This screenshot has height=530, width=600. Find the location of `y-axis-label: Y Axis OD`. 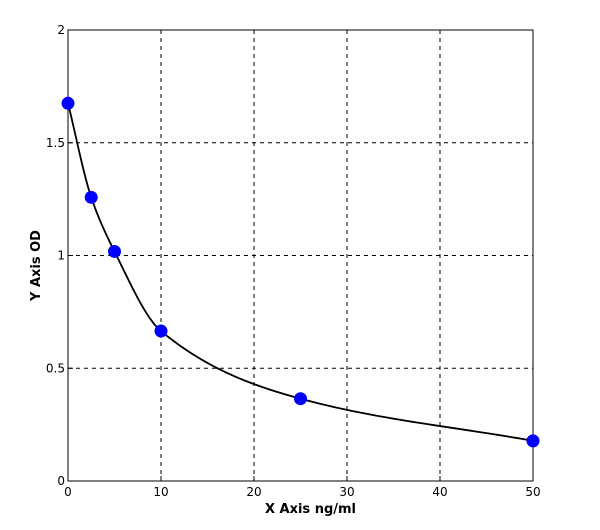

y-axis-label: Y Axis OD is located at coordinates (36, 266).